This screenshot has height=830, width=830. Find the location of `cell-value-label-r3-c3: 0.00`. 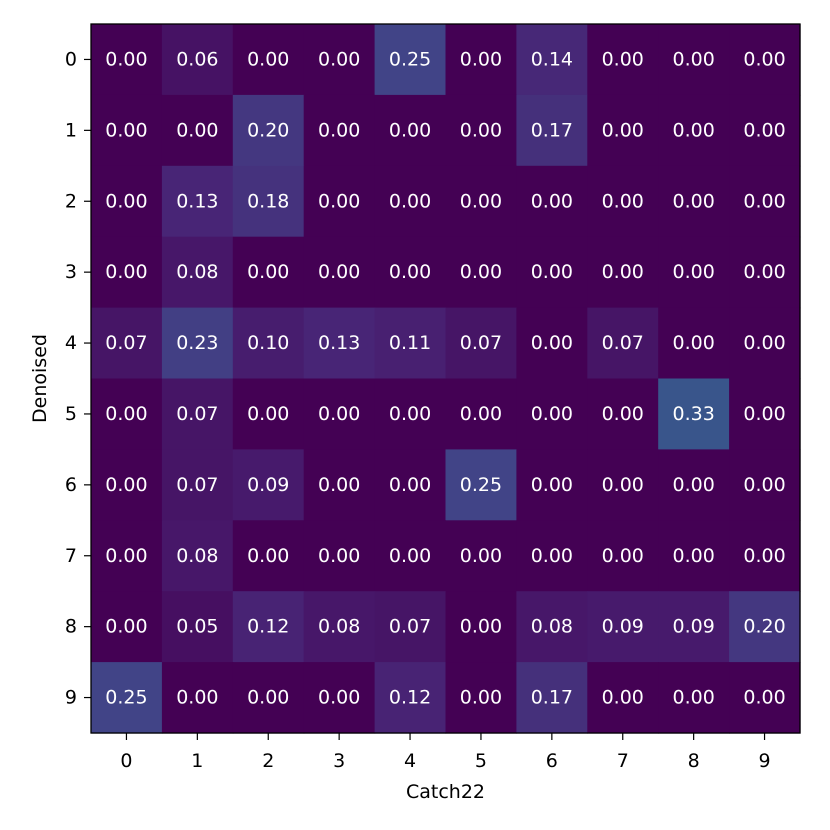

cell-value-label-r3-c3: 0.00 is located at coordinates (339, 272).